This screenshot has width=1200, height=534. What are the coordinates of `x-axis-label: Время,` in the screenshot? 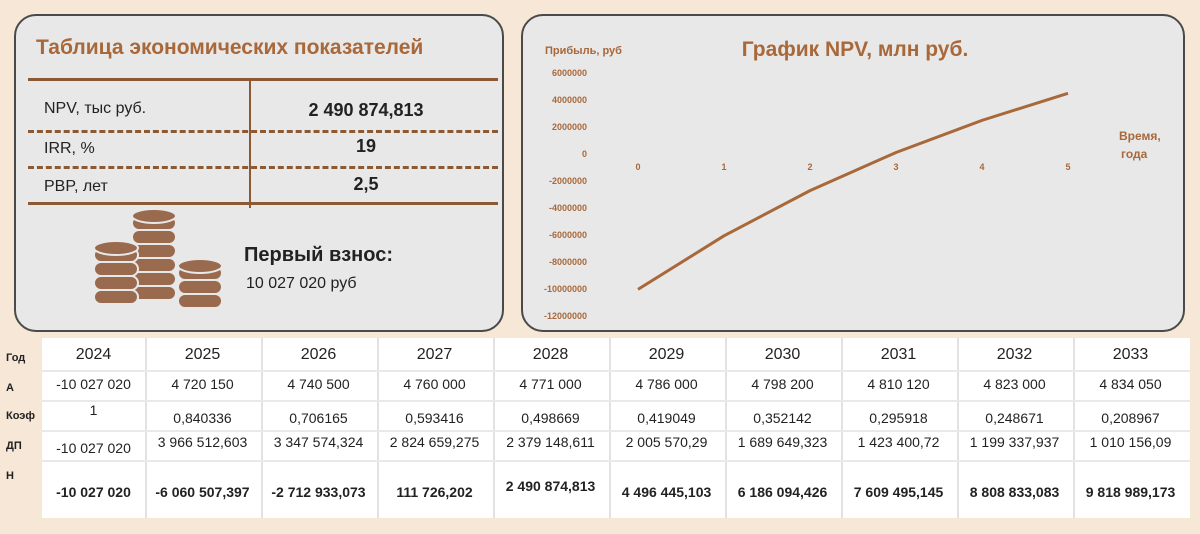 It's located at (1140, 136).